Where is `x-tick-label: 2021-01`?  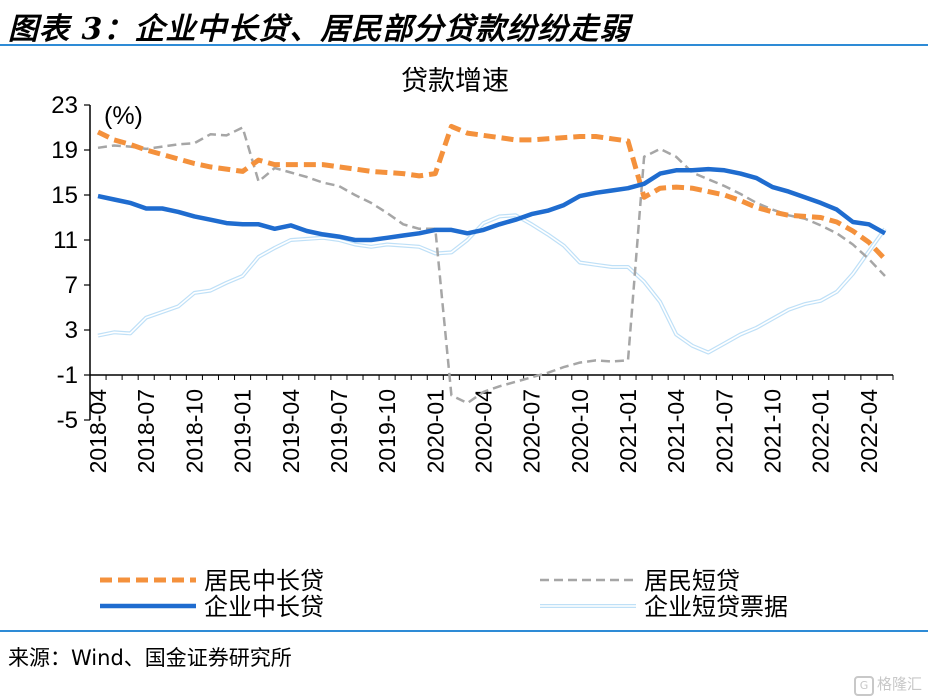
x-tick-label: 2021-01 is located at coordinates (628, 431).